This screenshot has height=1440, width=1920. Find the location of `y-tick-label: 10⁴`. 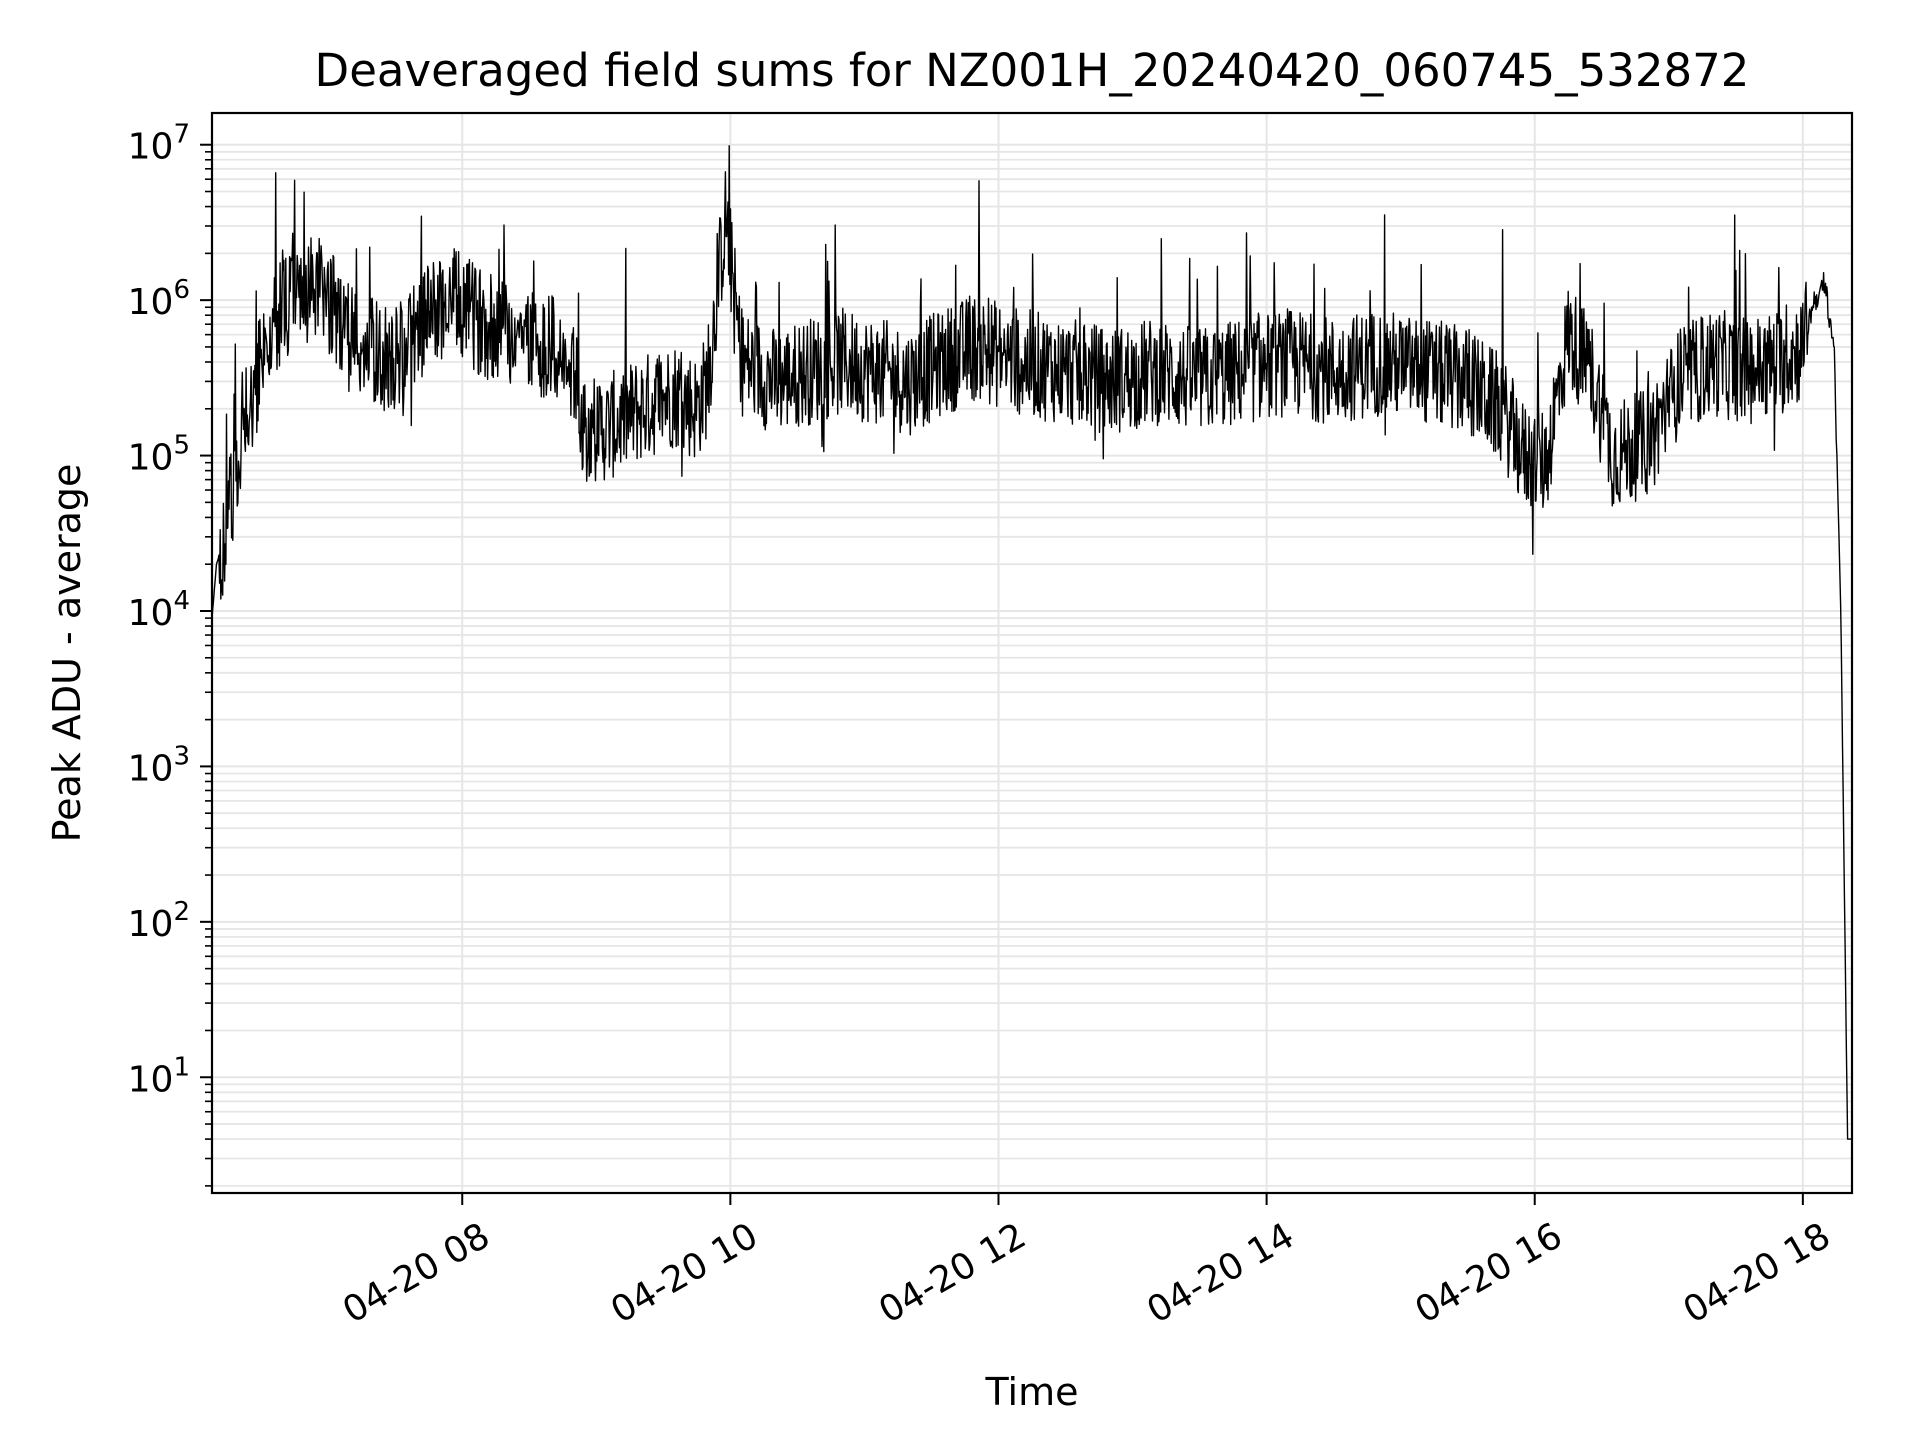

y-tick-label: 10⁴ is located at coordinates (159, 610).